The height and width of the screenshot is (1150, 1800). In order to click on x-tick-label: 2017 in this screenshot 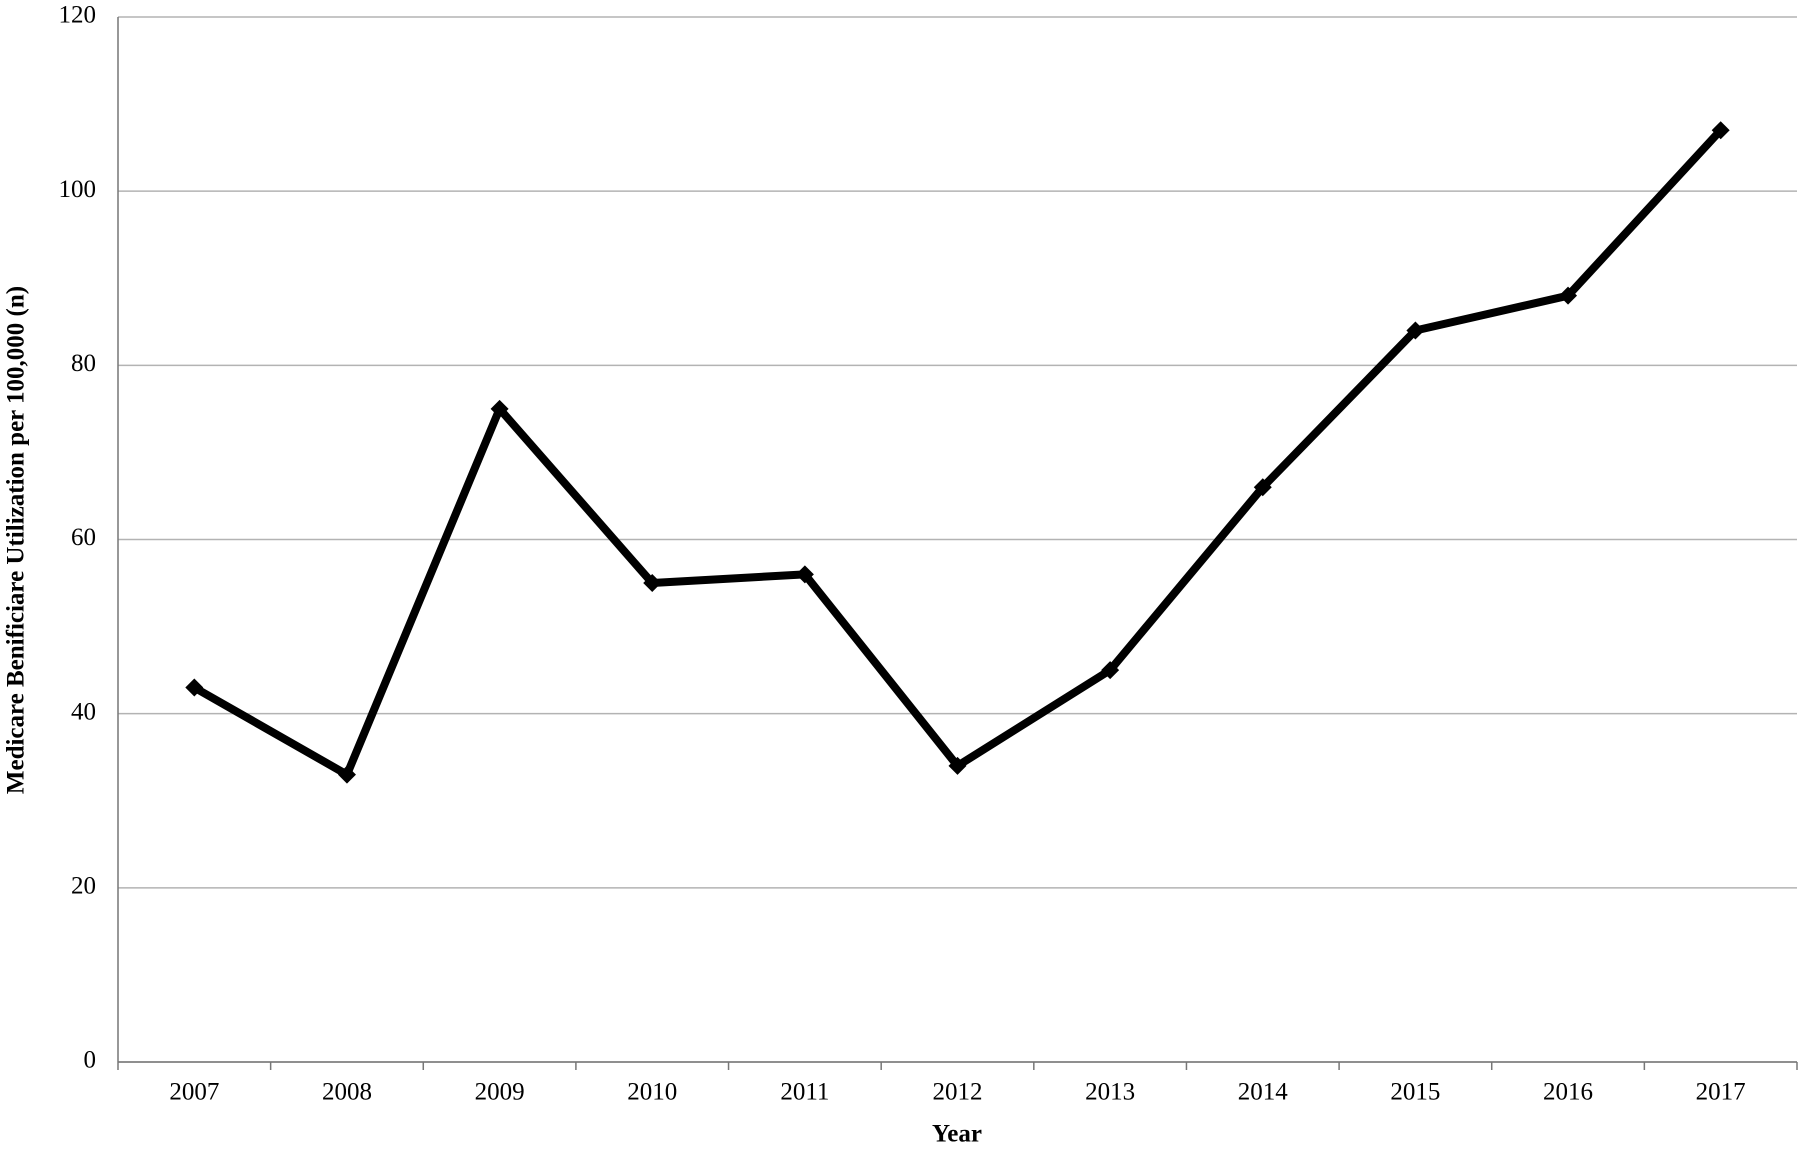, I will do `click(1721, 1092)`.